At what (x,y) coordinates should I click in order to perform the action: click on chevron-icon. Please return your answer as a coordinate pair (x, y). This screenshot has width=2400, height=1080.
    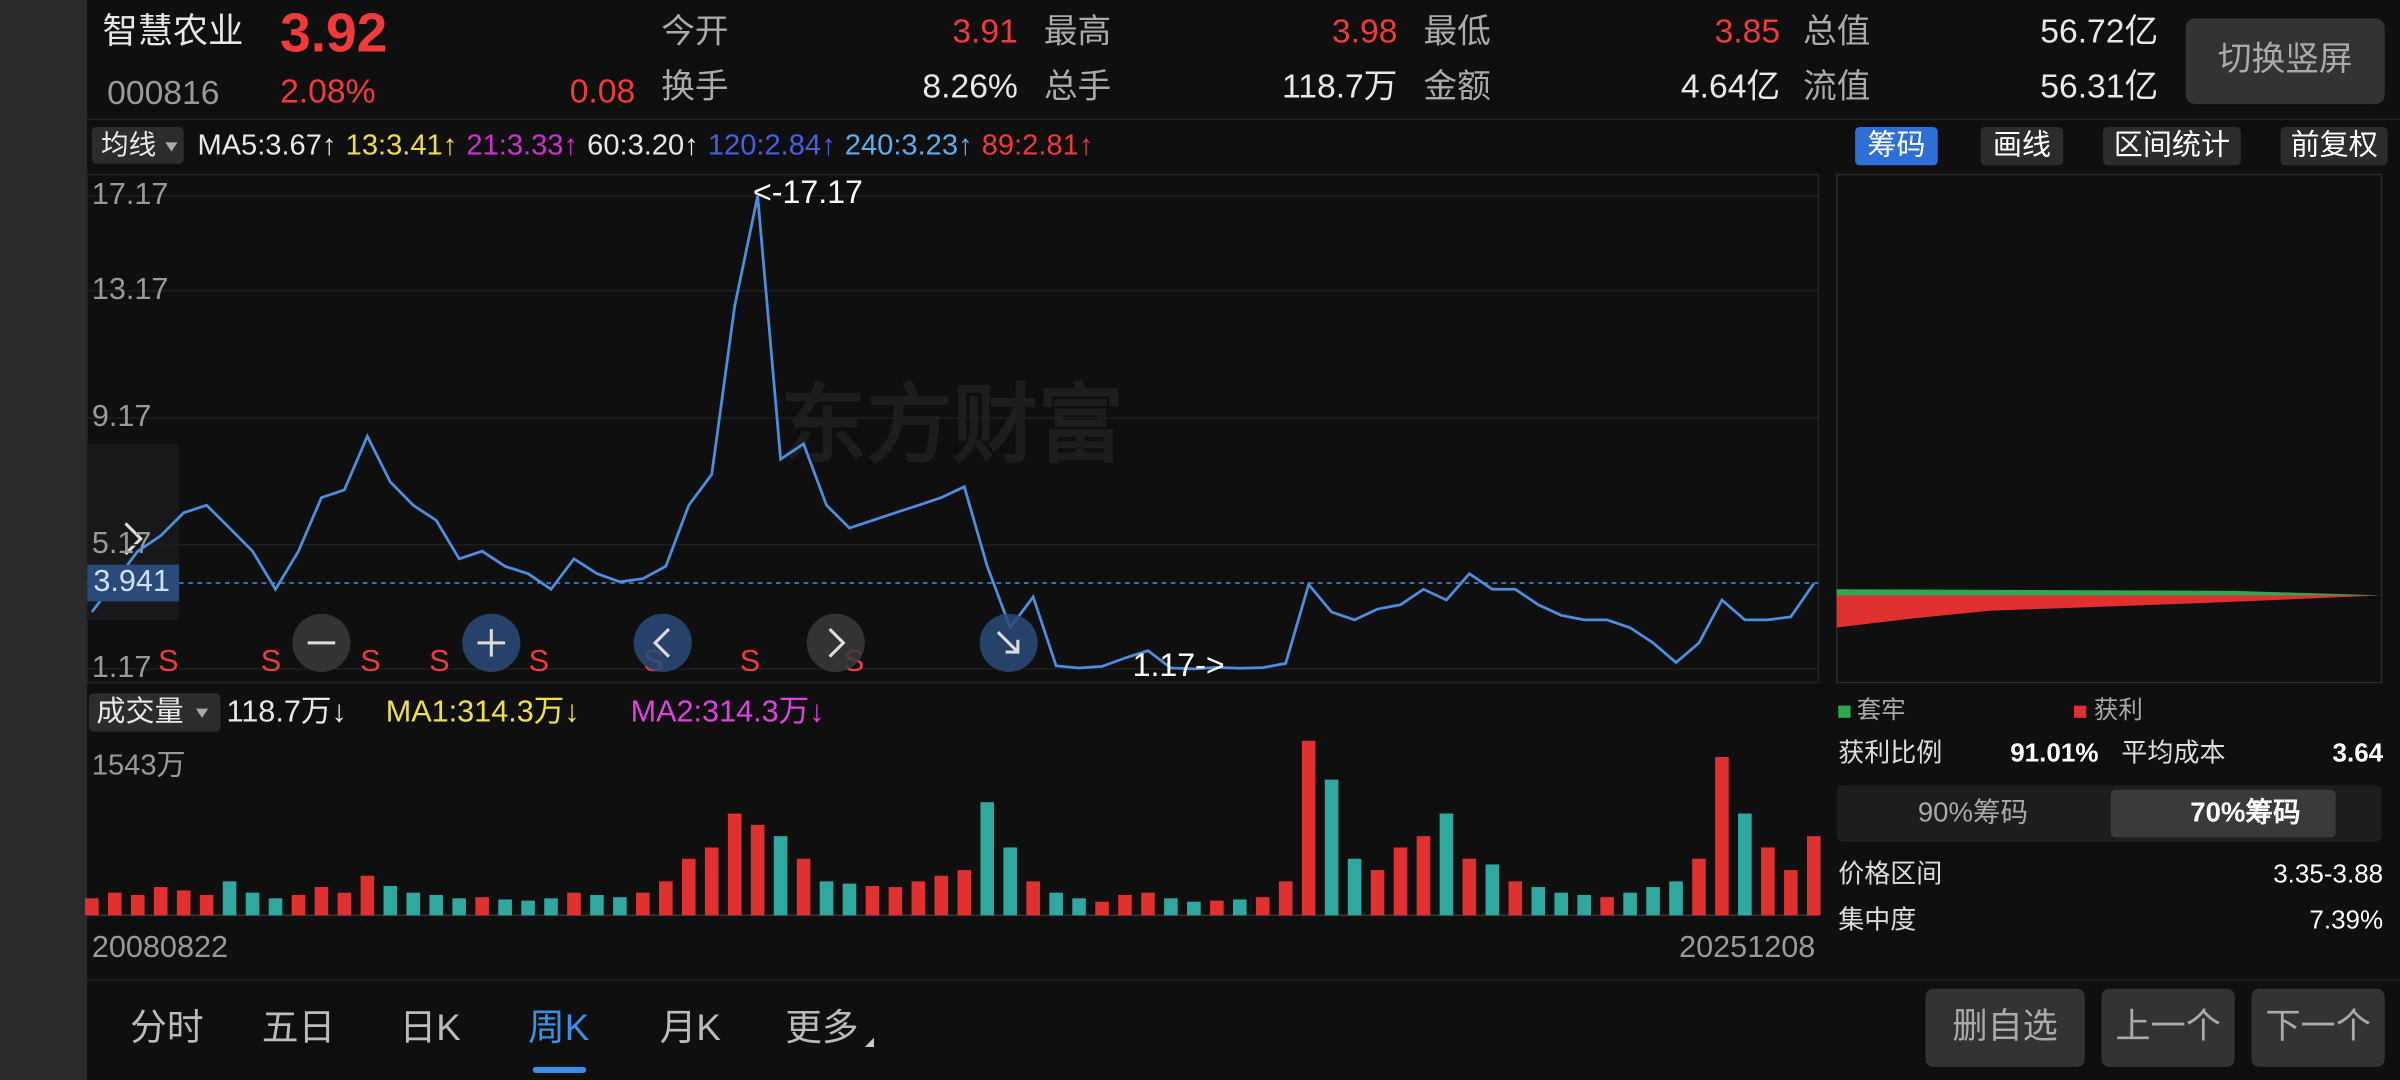
    Looking at the image, I should click on (133, 539).